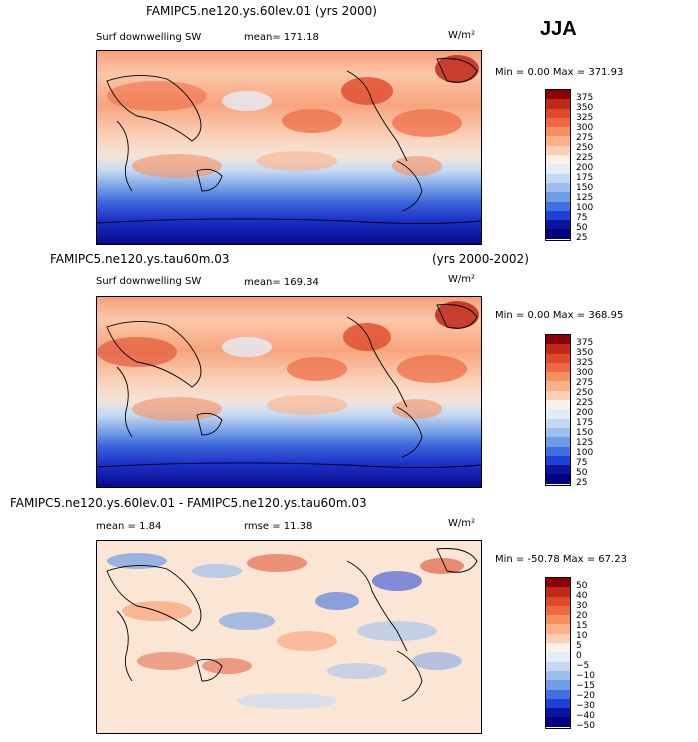  I want to click on panel2-mean: mean= 169.34, so click(281, 282).